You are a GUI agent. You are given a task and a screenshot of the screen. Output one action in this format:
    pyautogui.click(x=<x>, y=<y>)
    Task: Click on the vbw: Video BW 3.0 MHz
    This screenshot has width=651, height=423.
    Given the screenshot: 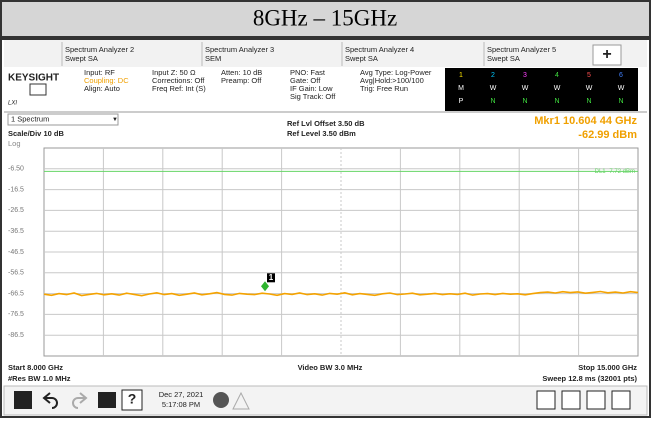 What is the action you would take?
    pyautogui.click(x=330, y=367)
    